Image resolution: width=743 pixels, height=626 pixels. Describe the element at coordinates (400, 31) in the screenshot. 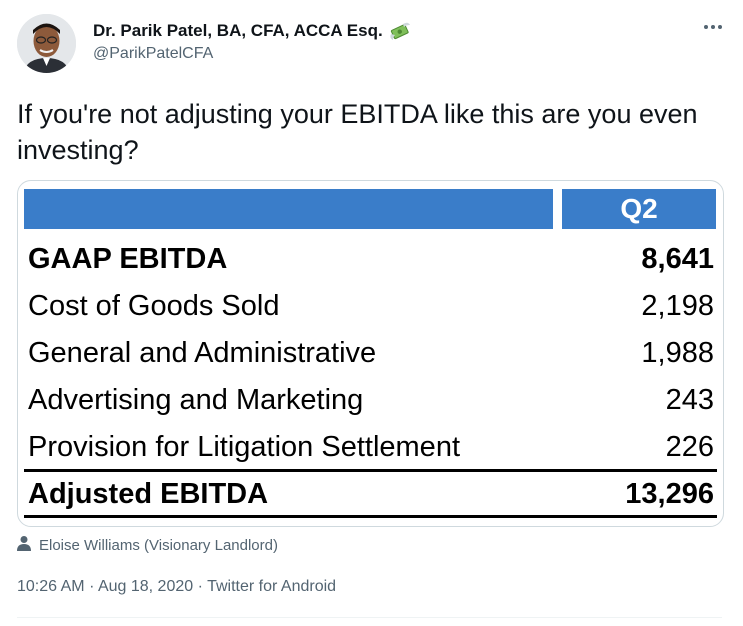

I see `money-with-wings-icon` at that location.